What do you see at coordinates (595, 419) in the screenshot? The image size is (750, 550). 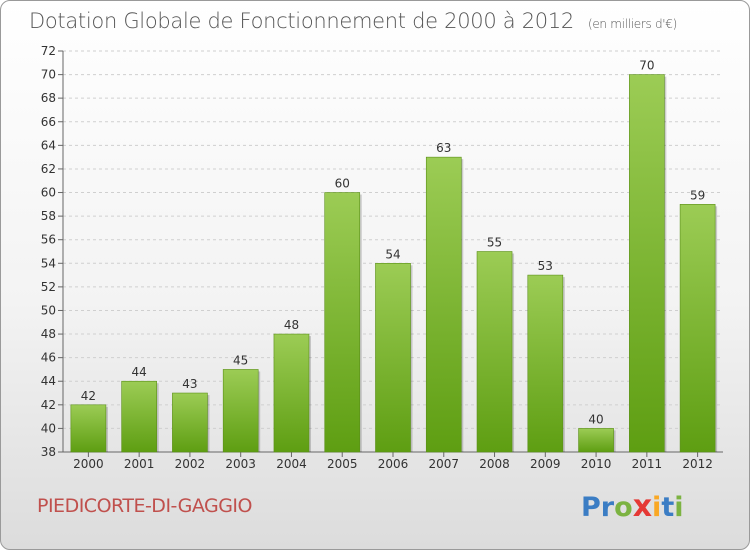 I see `bar-value-label: 40` at bounding box center [595, 419].